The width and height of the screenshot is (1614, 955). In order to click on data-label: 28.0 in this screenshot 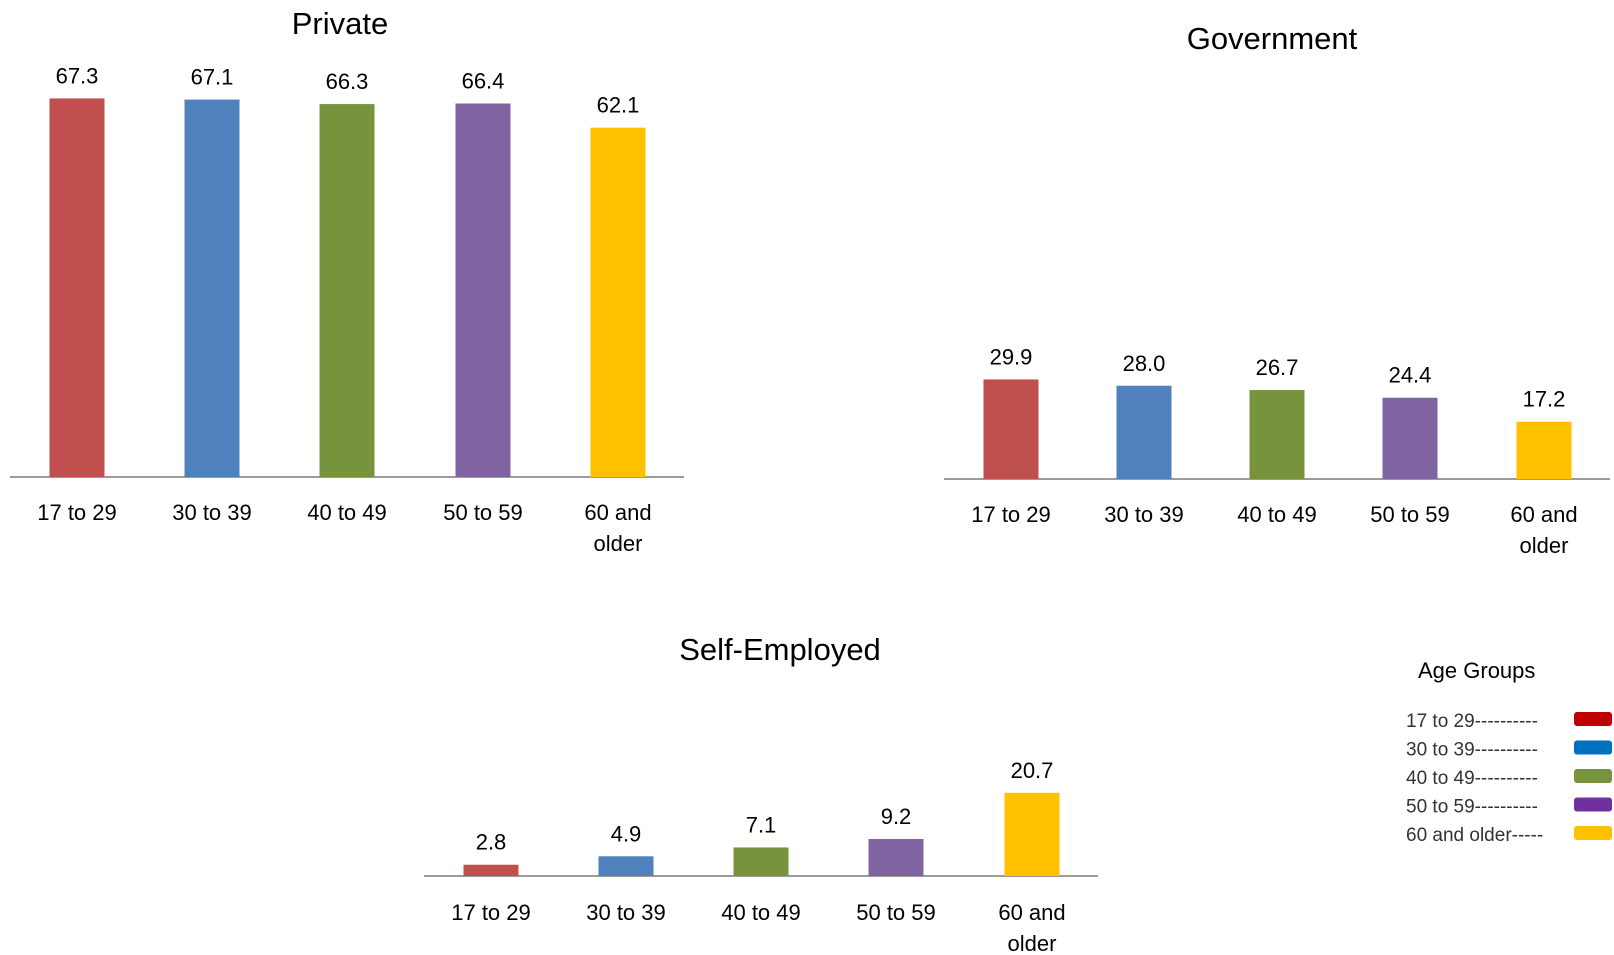, I will do `click(1144, 363)`.